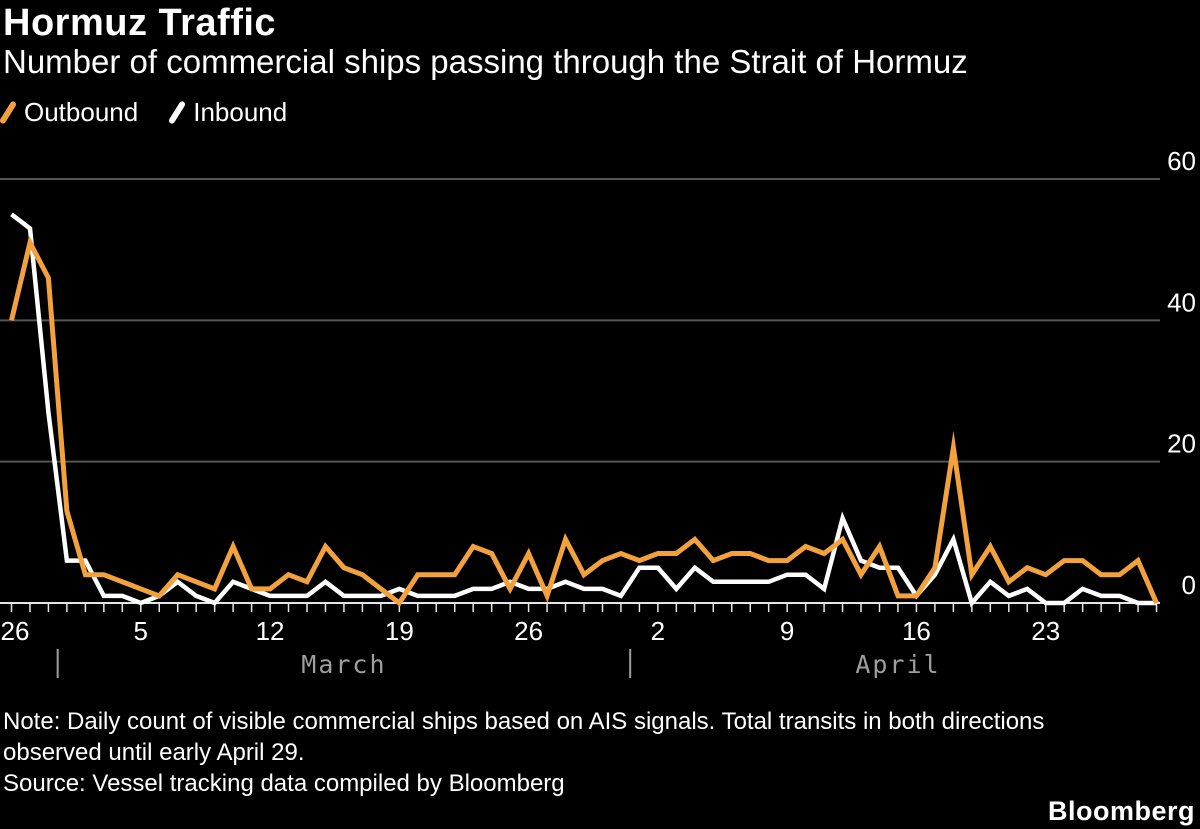 This screenshot has height=829, width=1200. What do you see at coordinates (240, 112) in the screenshot?
I see `legend-label-inbound: Inbound` at bounding box center [240, 112].